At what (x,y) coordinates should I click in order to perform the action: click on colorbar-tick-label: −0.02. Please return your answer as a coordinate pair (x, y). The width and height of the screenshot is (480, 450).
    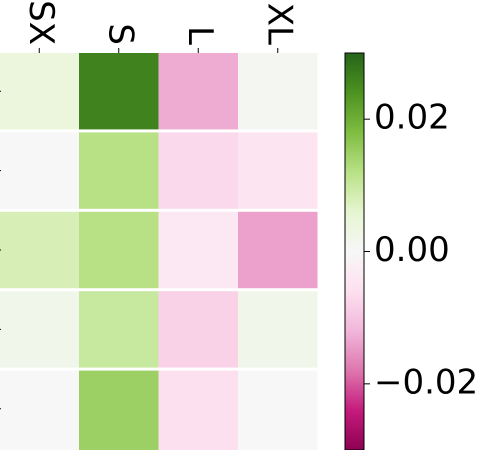
    Looking at the image, I should click on (426, 382).